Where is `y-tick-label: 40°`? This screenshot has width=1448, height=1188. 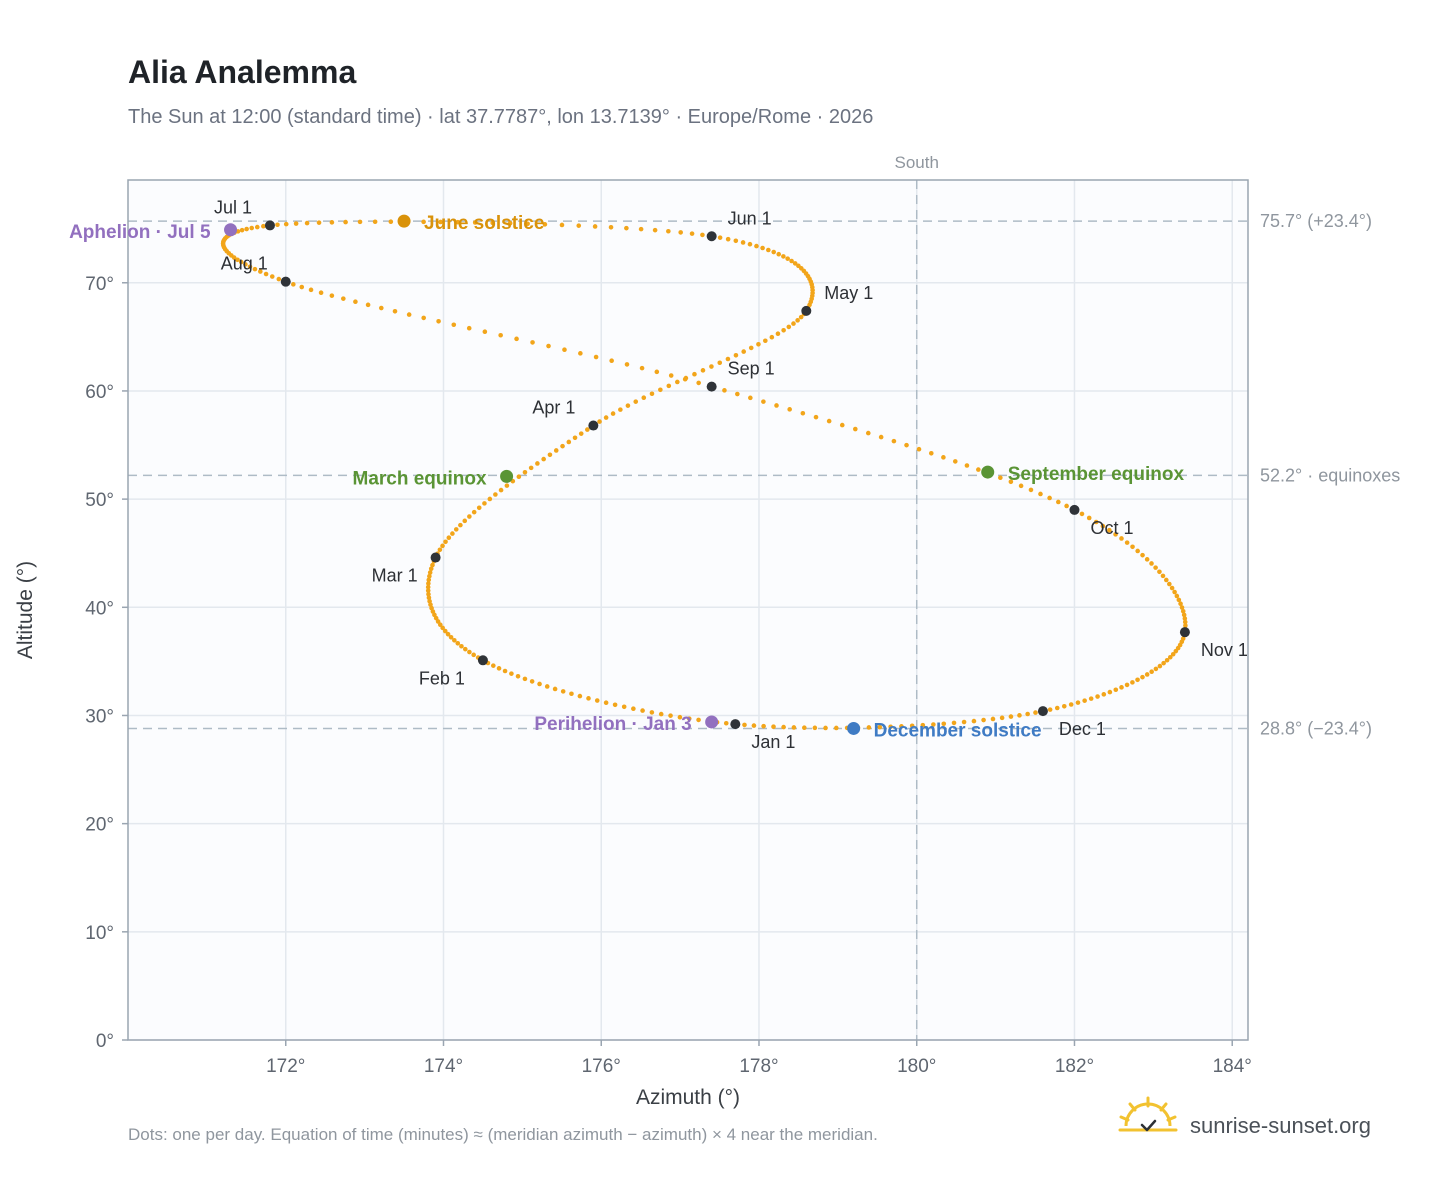 y-tick-label: 40° is located at coordinates (99, 608).